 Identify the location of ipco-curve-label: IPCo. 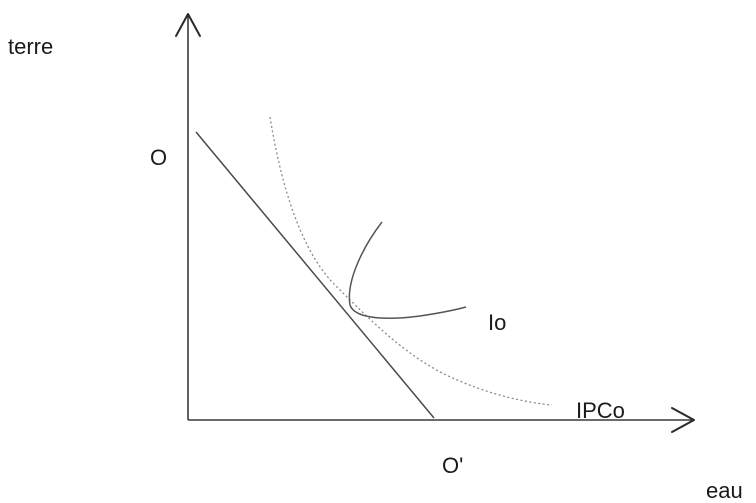
(600, 410).